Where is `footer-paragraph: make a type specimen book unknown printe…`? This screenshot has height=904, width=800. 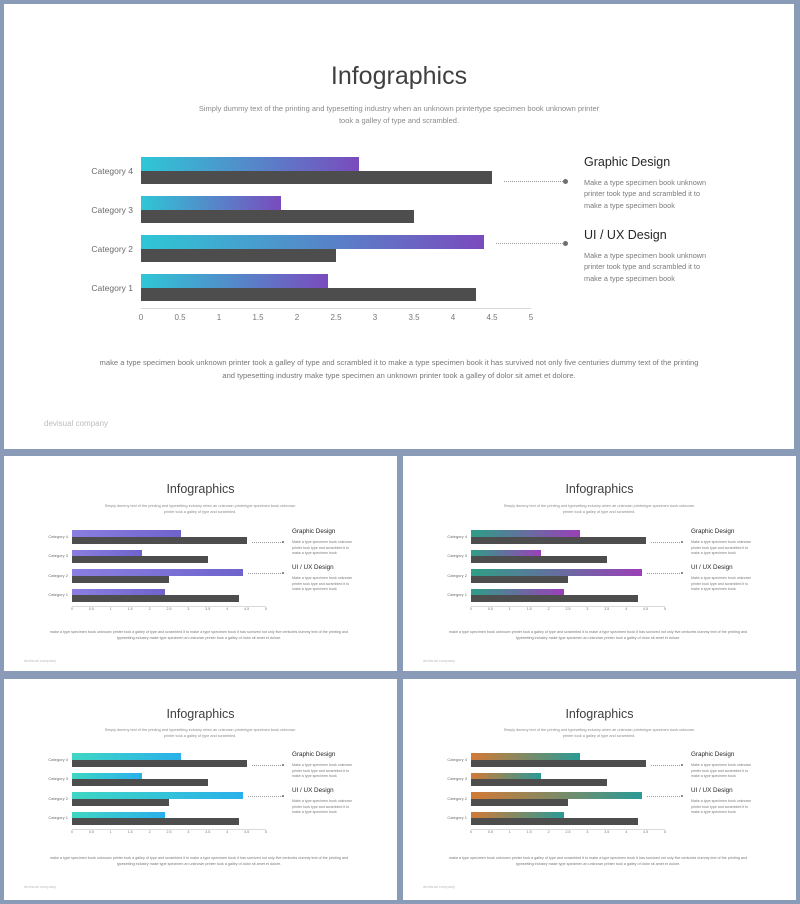
footer-paragraph: make a type specimen book unknown printe… is located at coordinates (598, 861).